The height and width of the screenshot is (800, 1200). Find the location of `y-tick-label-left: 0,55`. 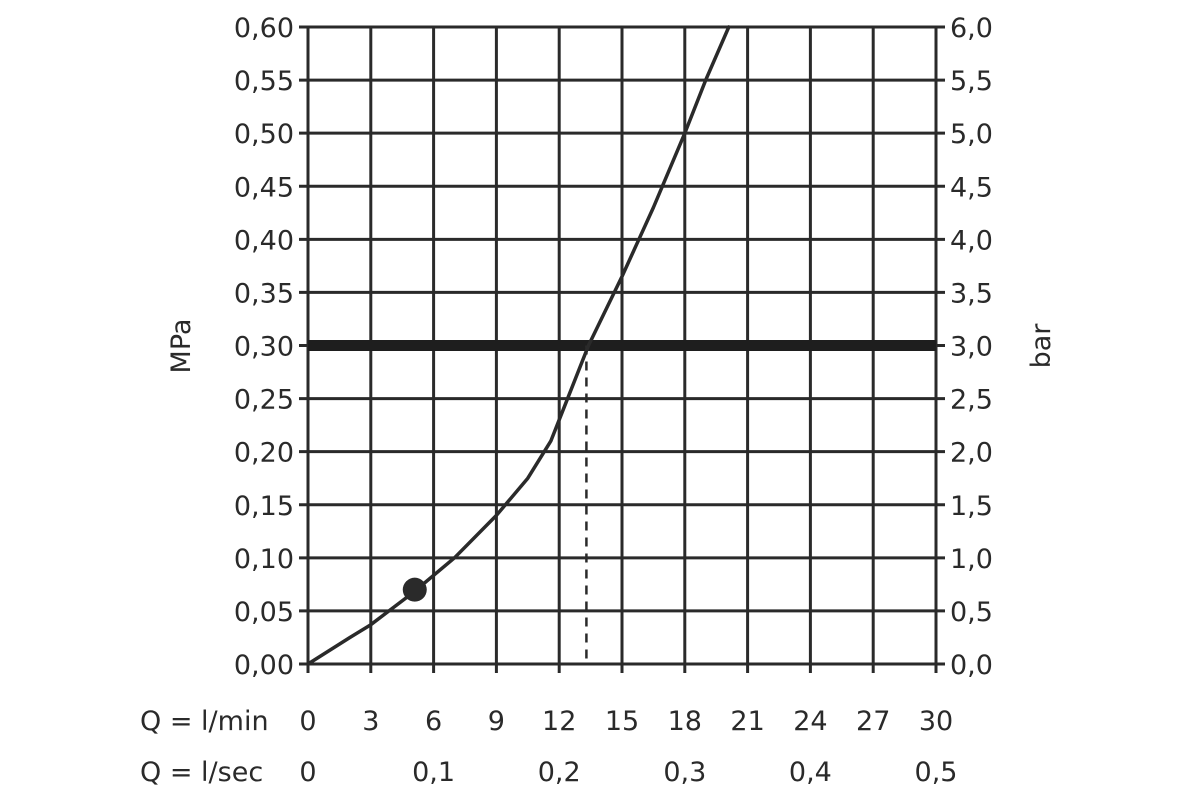

y-tick-label-left: 0,55 is located at coordinates (264, 81).